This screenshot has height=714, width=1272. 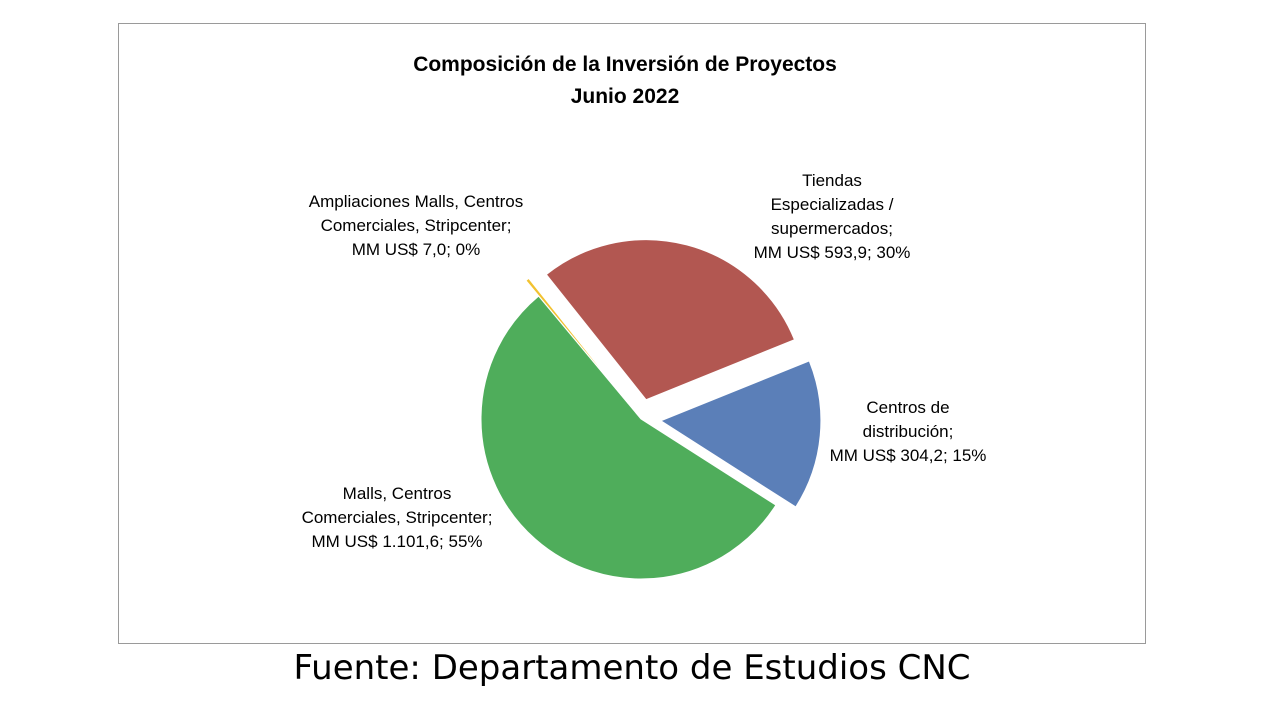 I want to click on source-caption: Fuente: Departamento de Estudios CNC, so click(x=632, y=668).